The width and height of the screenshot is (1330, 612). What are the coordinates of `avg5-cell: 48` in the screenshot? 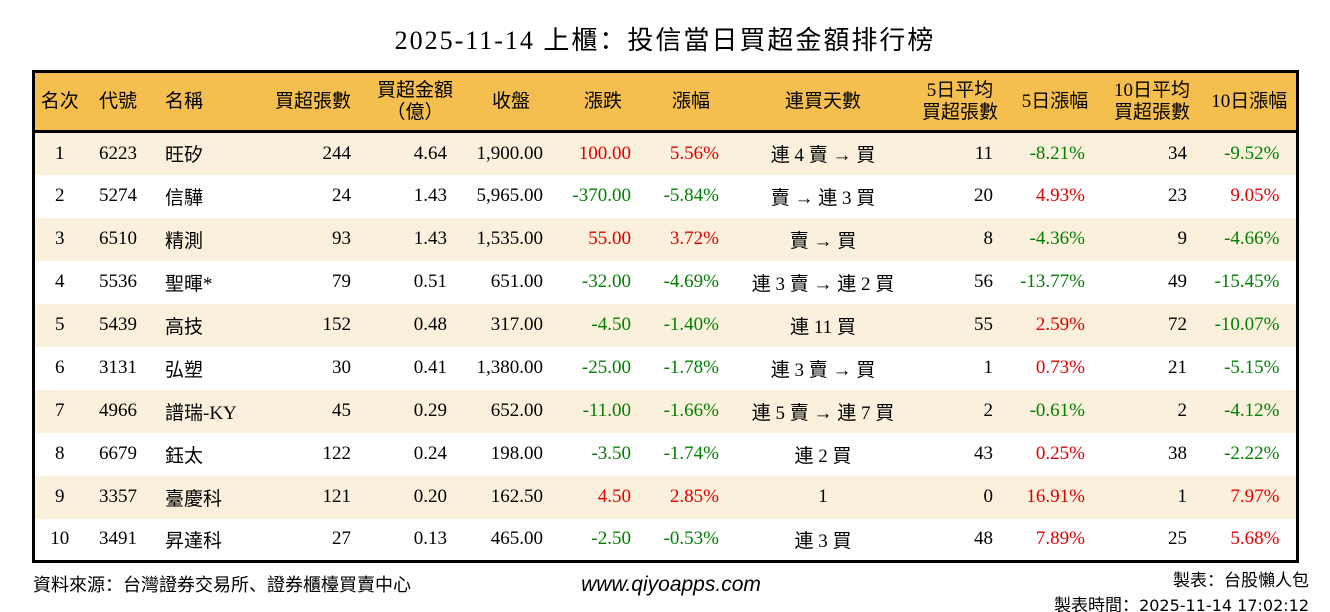 It's located at (983, 539).